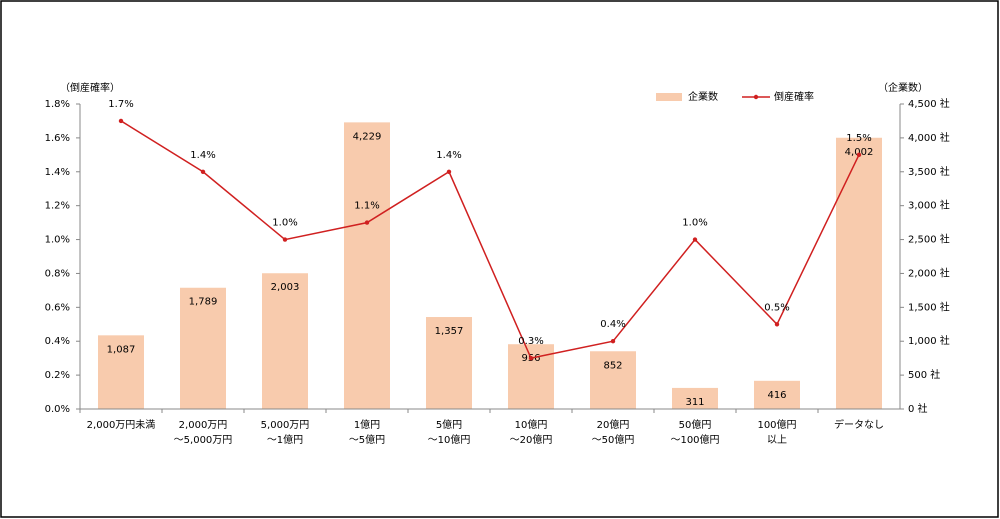 This screenshot has width=1000, height=519. What do you see at coordinates (57, 104) in the screenshot?
I see `y-tick-label: 1.8%` at bounding box center [57, 104].